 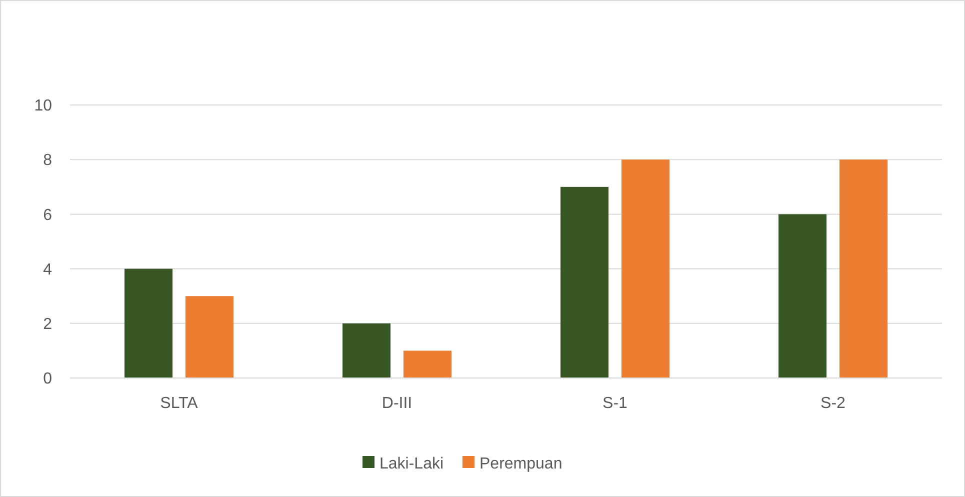 I want to click on x-tick-label: SLTA, so click(x=179, y=403).